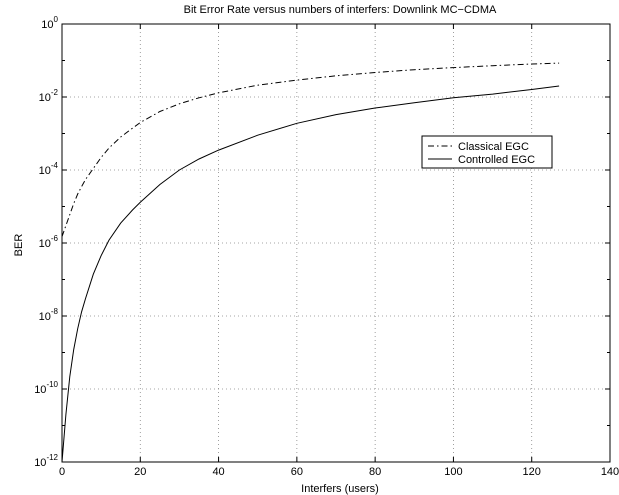 The height and width of the screenshot is (495, 619). What do you see at coordinates (49, 315) in the screenshot?
I see `y-tick-label: 10⁻⁸` at bounding box center [49, 315].